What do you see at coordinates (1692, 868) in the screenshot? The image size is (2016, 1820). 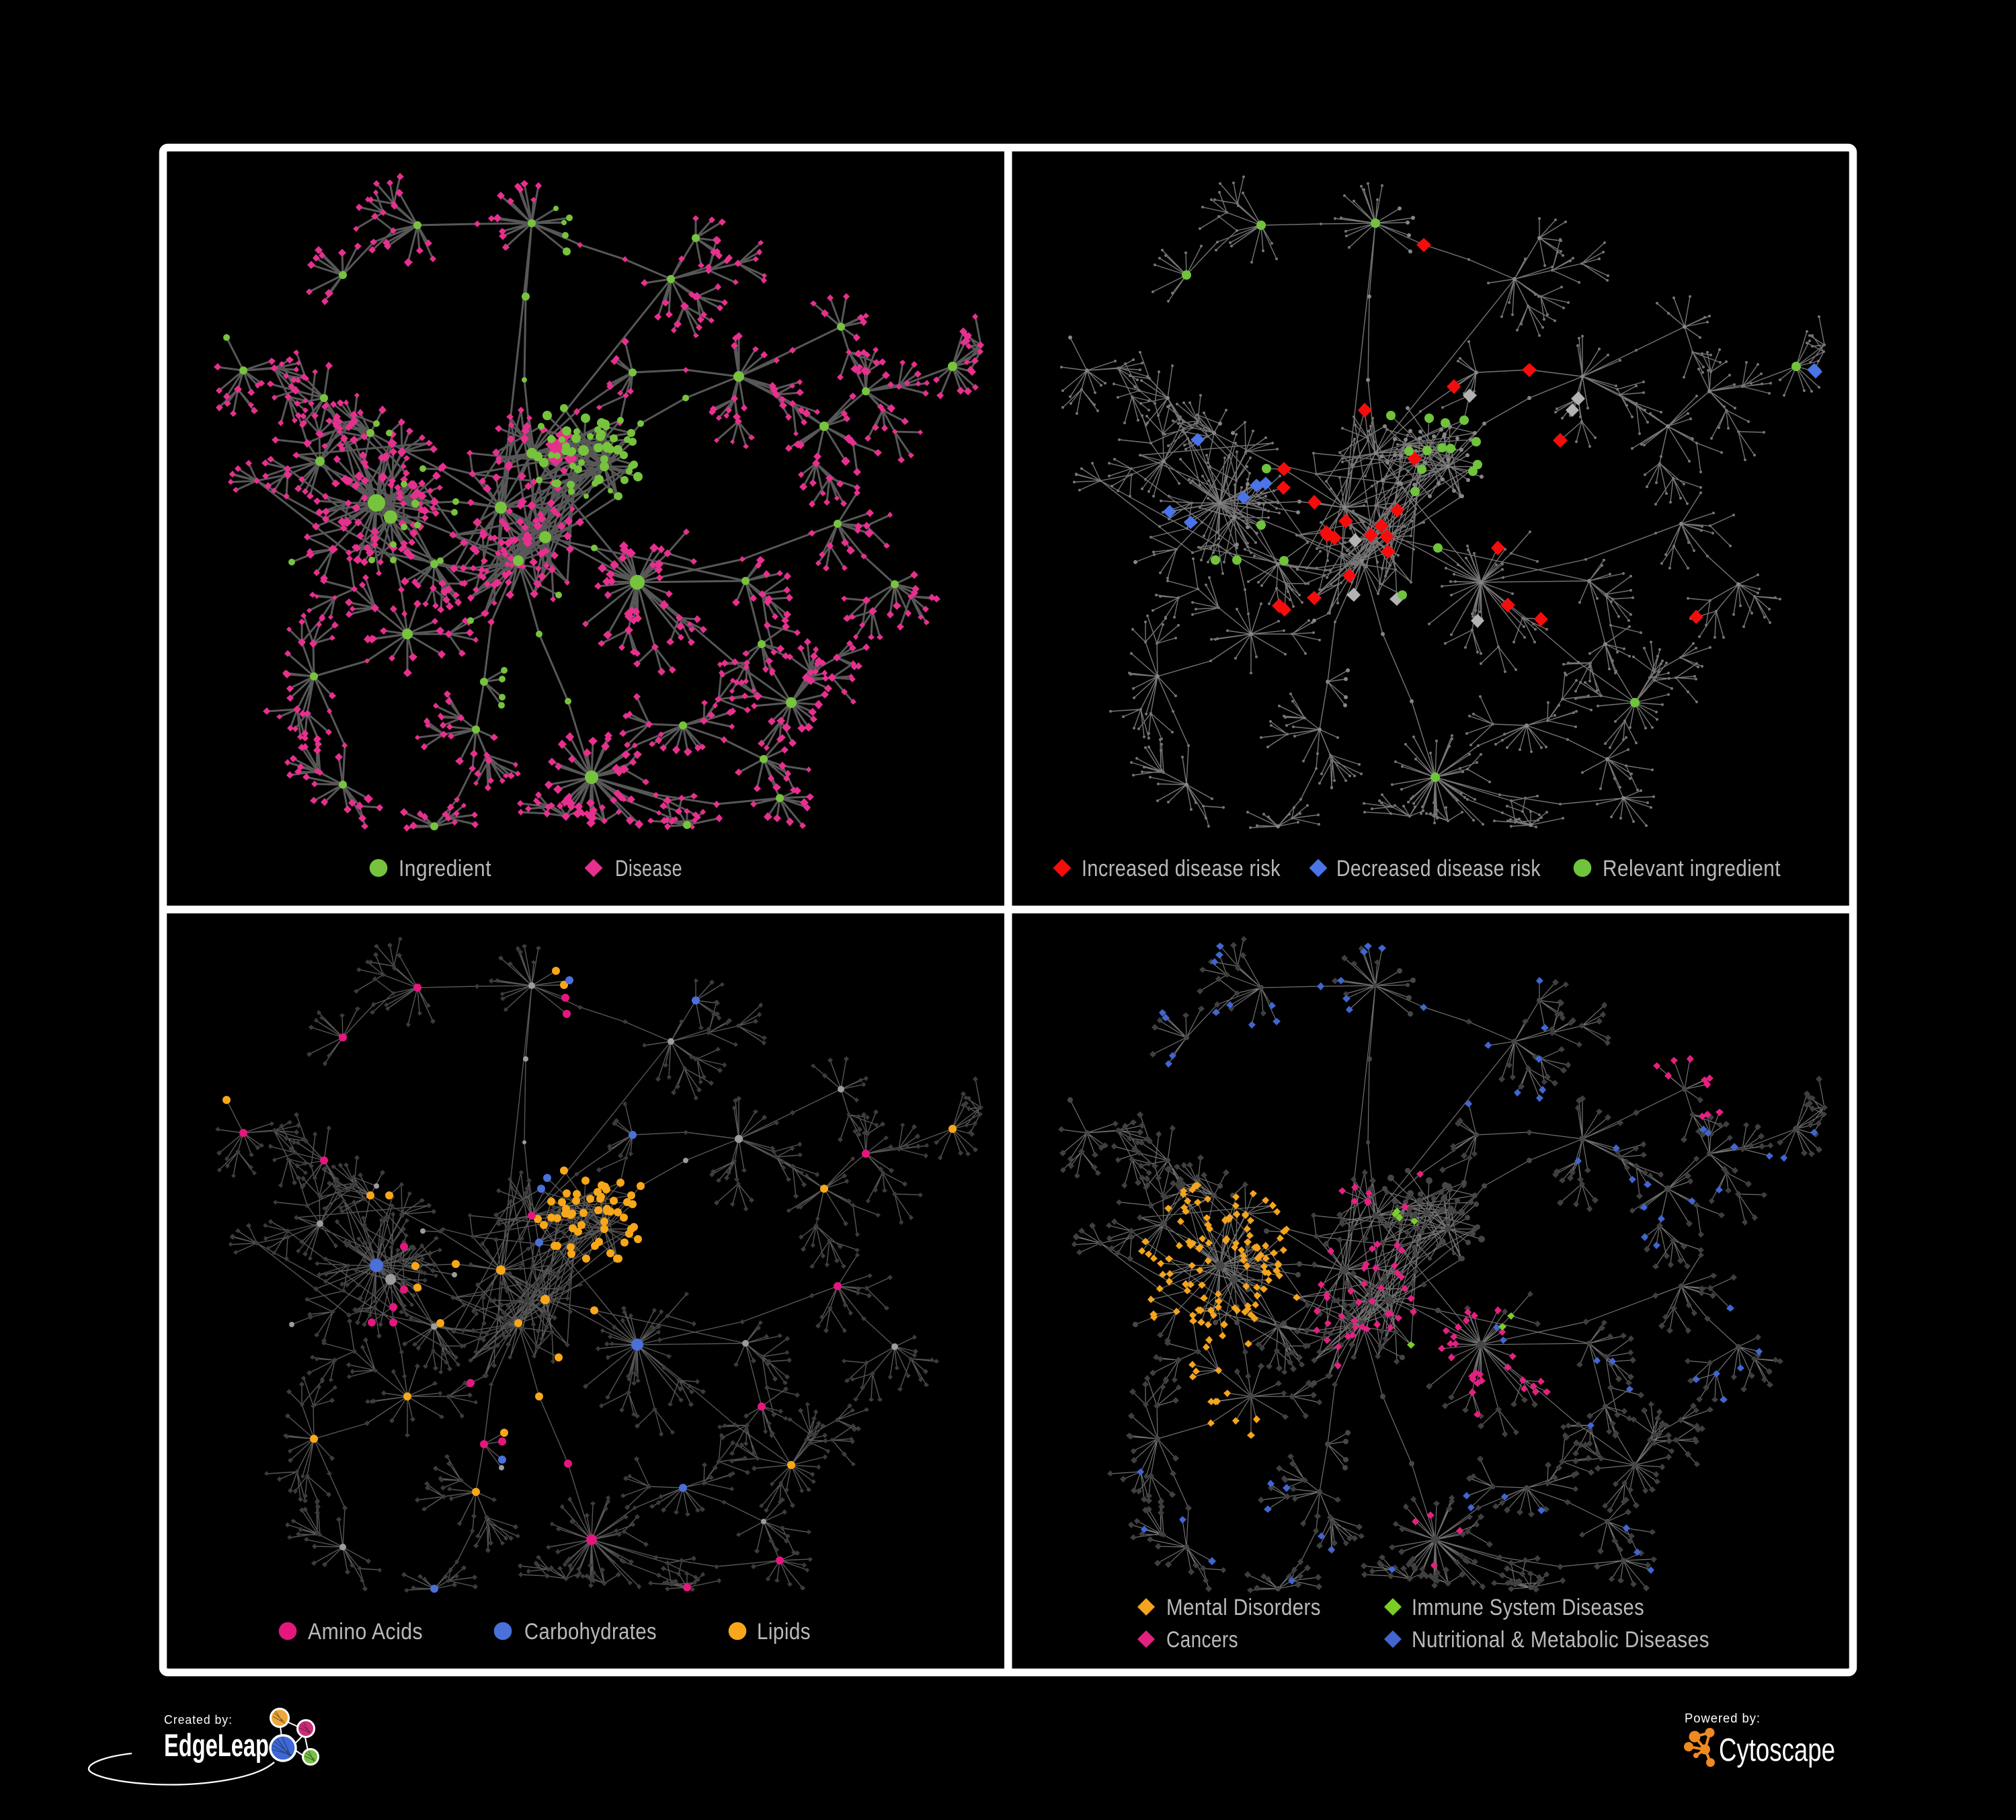 I see `svg-text: Relevant ingredient` at bounding box center [1692, 868].